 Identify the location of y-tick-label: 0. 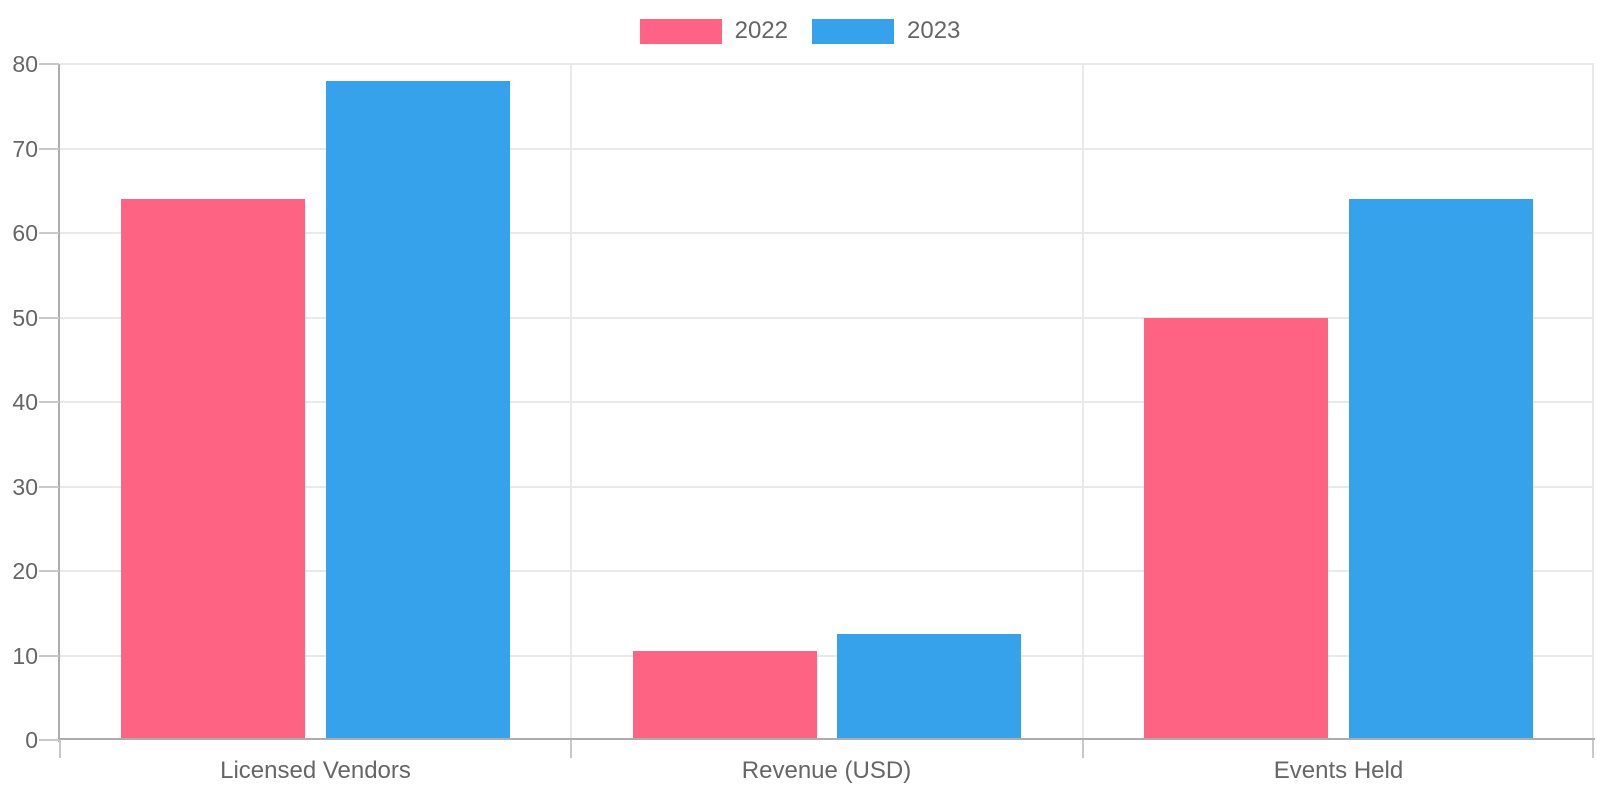
(31, 740).